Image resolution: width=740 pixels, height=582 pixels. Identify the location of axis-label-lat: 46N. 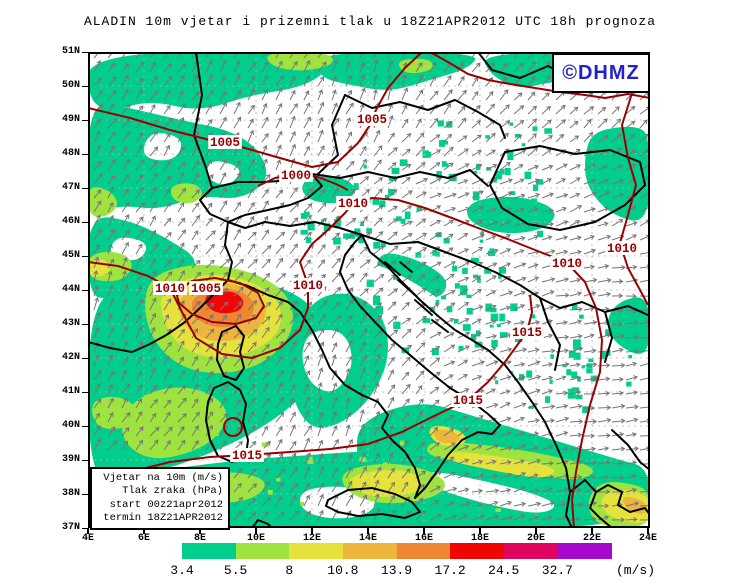
(70, 221).